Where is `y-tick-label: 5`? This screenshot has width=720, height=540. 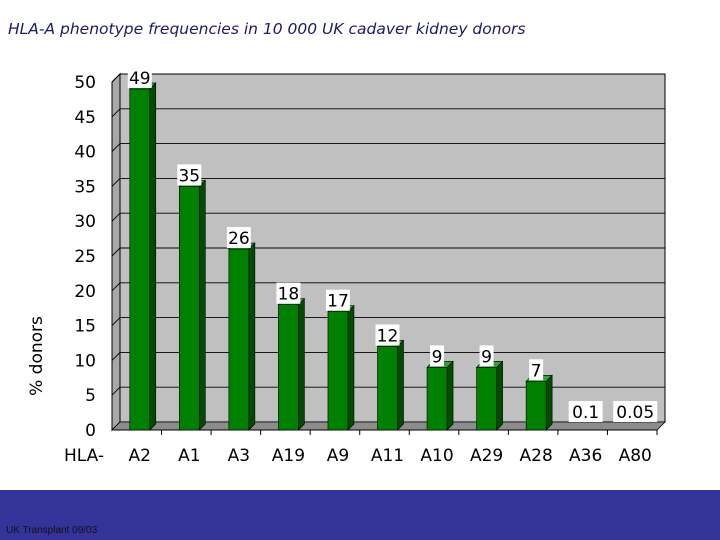 y-tick-label: 5 is located at coordinates (90, 396).